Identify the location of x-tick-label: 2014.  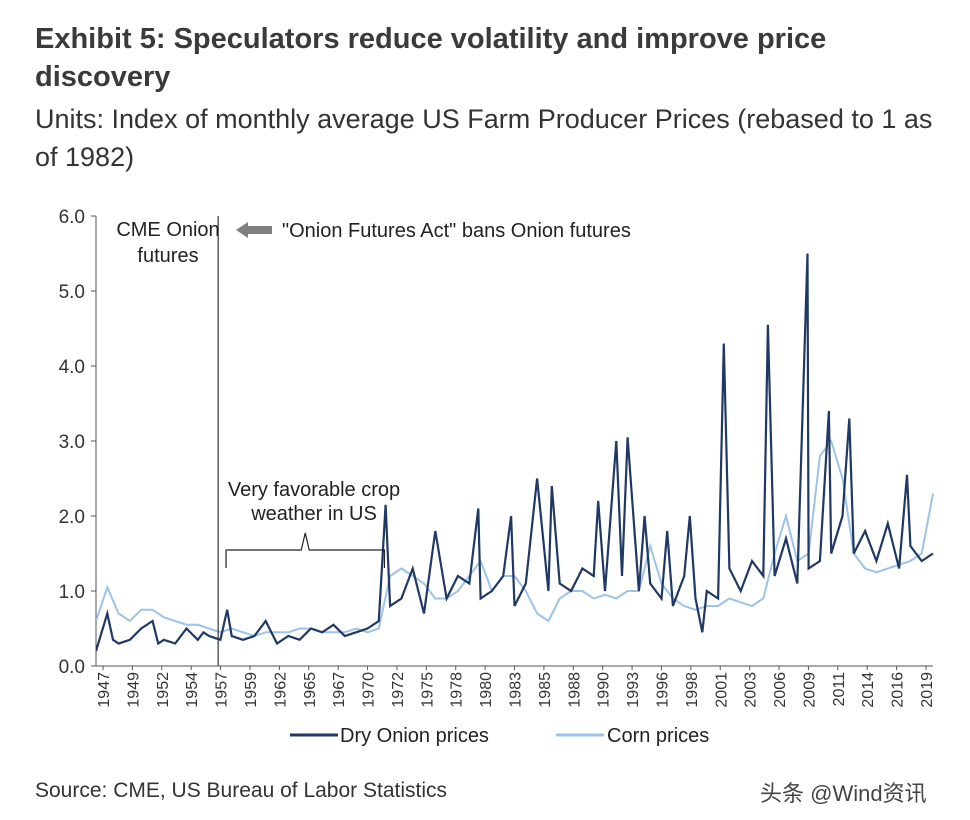
(868, 690).